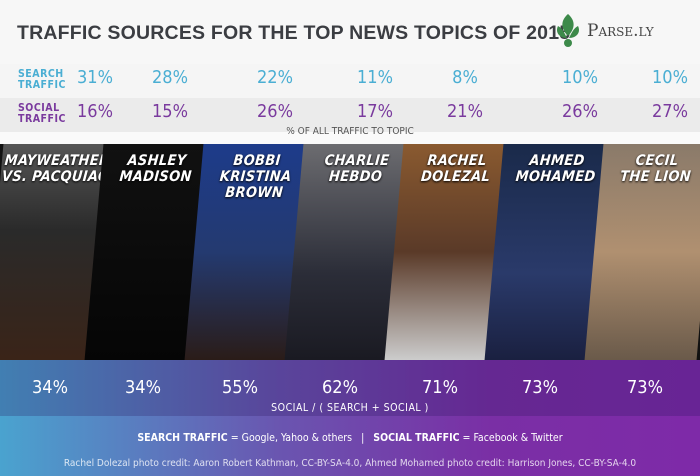 The height and width of the screenshot is (476, 700). What do you see at coordinates (642, 252) in the screenshot?
I see `topic-photo: CECIL THE LION` at bounding box center [642, 252].